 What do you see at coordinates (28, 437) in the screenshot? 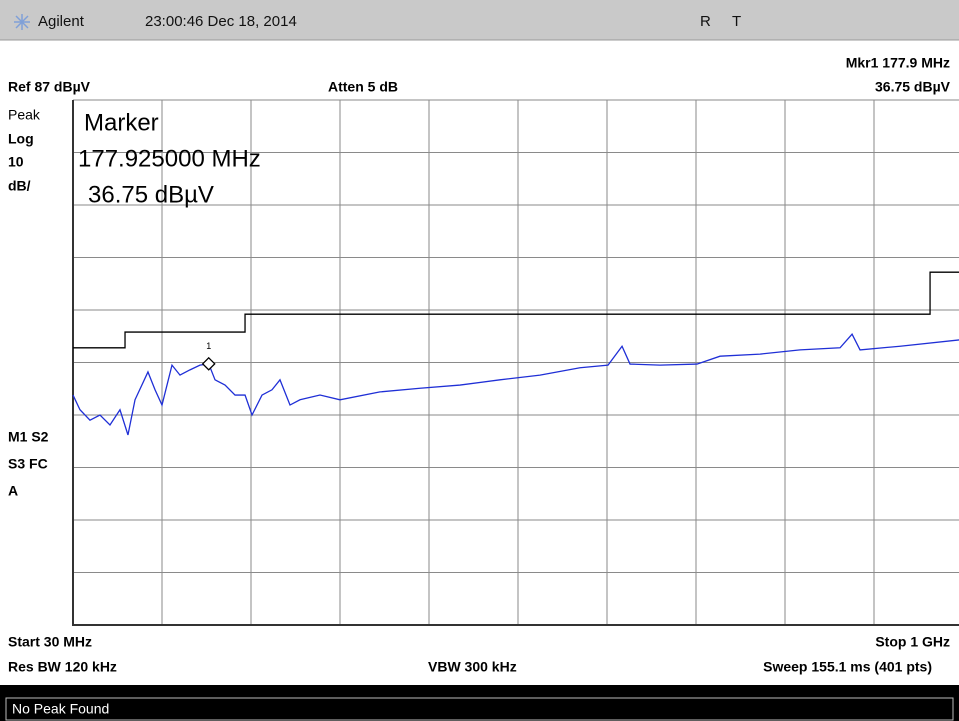
I see `side-line: M1 S2` at bounding box center [28, 437].